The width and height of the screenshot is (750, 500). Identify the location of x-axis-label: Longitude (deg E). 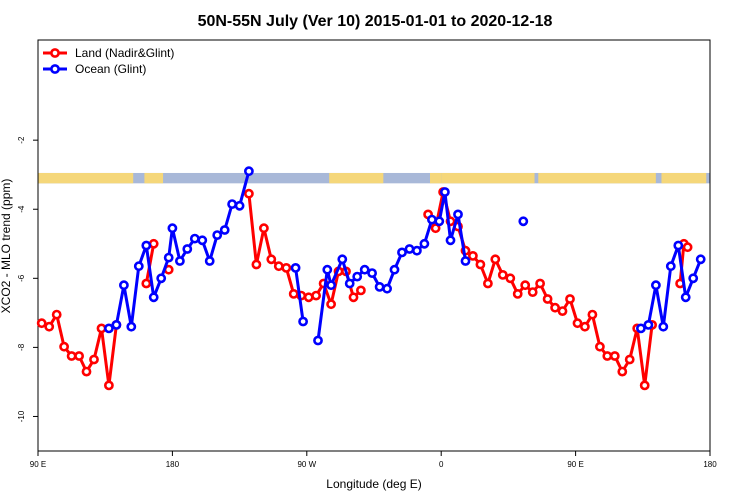
(373, 484).